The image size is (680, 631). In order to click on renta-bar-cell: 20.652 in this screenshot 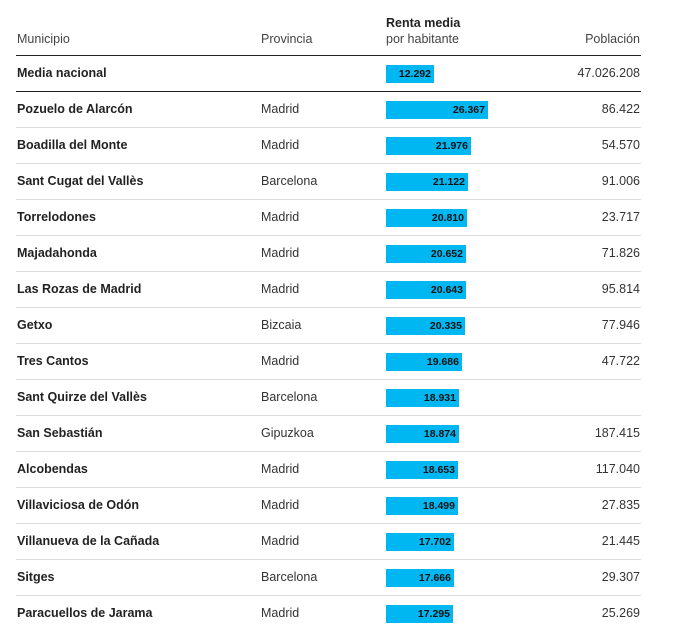, I will do `click(461, 253)`.